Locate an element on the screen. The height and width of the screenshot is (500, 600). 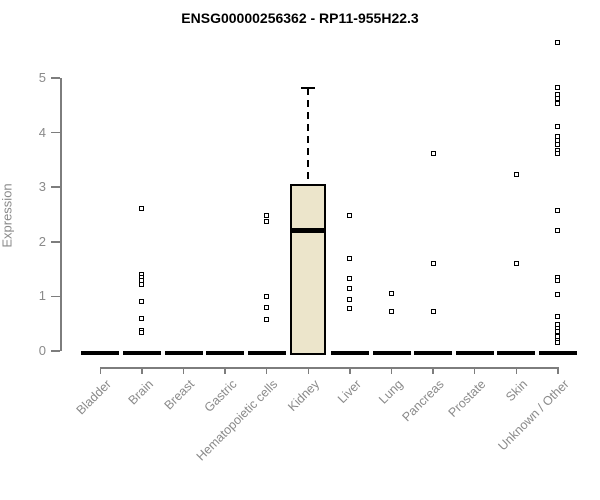
x-category-label: Liver is located at coordinates (349, 392).